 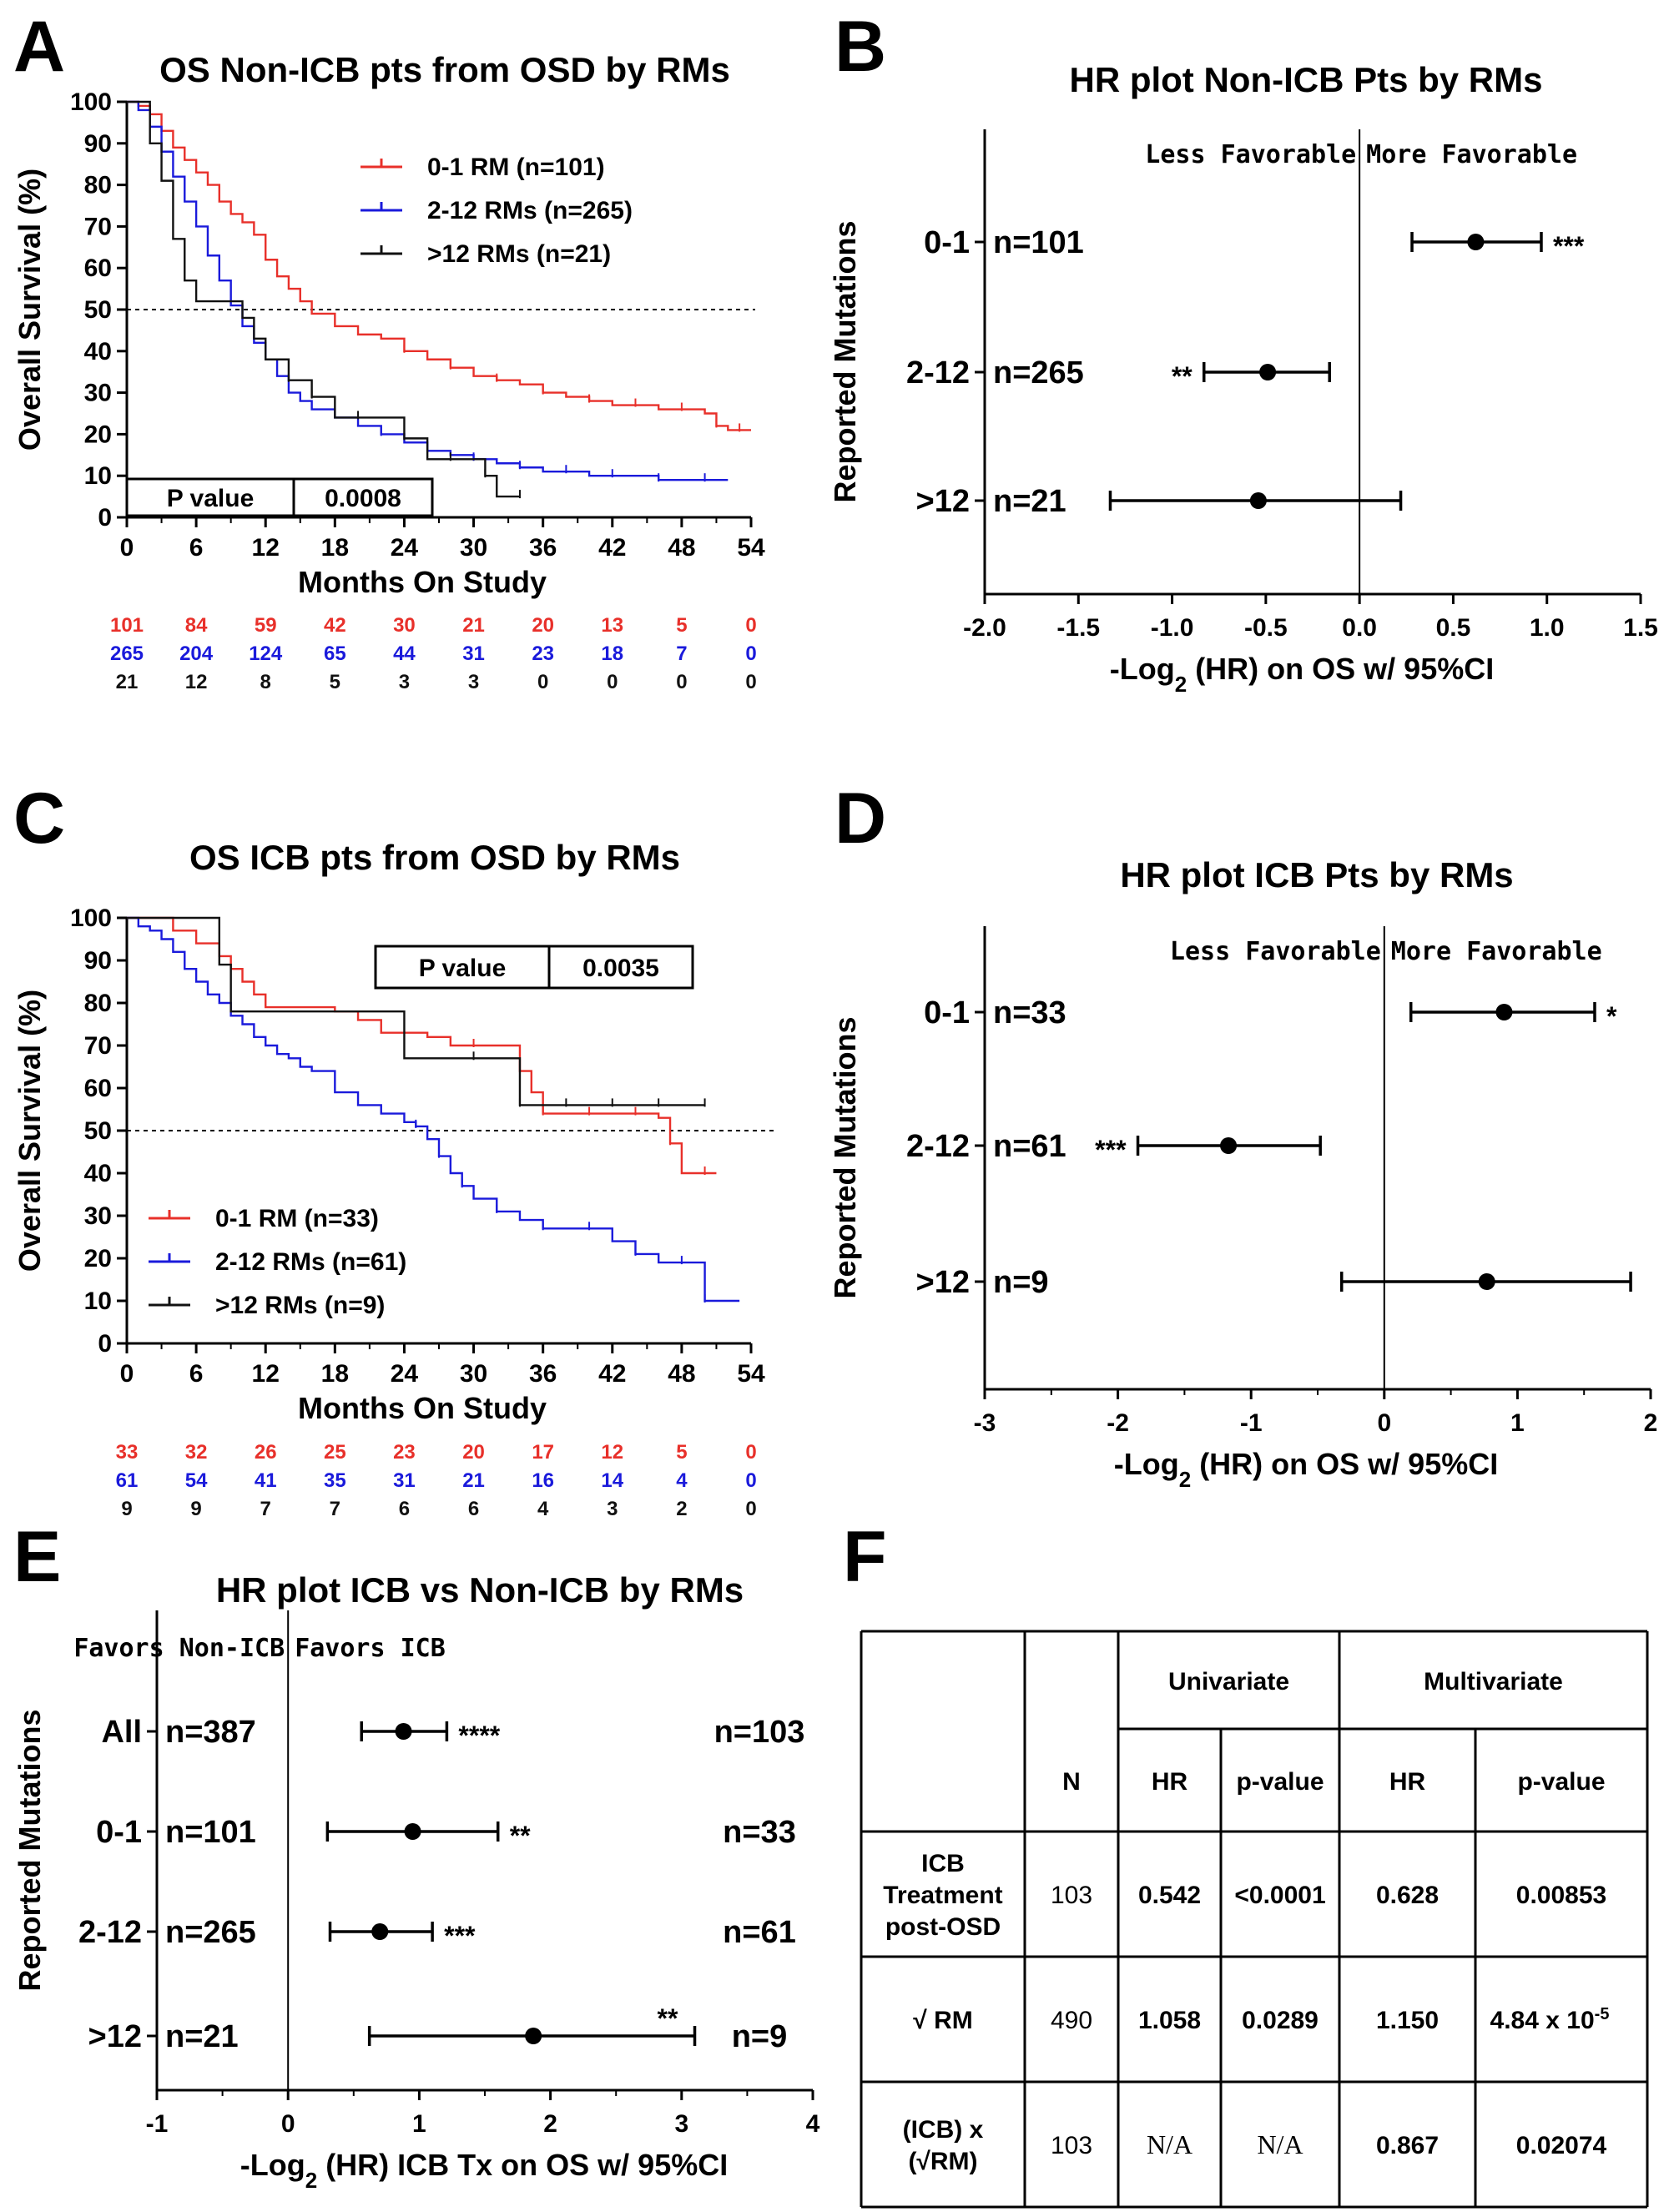 I want to click on row-n-label: n=33, so click(x=1029, y=1013).